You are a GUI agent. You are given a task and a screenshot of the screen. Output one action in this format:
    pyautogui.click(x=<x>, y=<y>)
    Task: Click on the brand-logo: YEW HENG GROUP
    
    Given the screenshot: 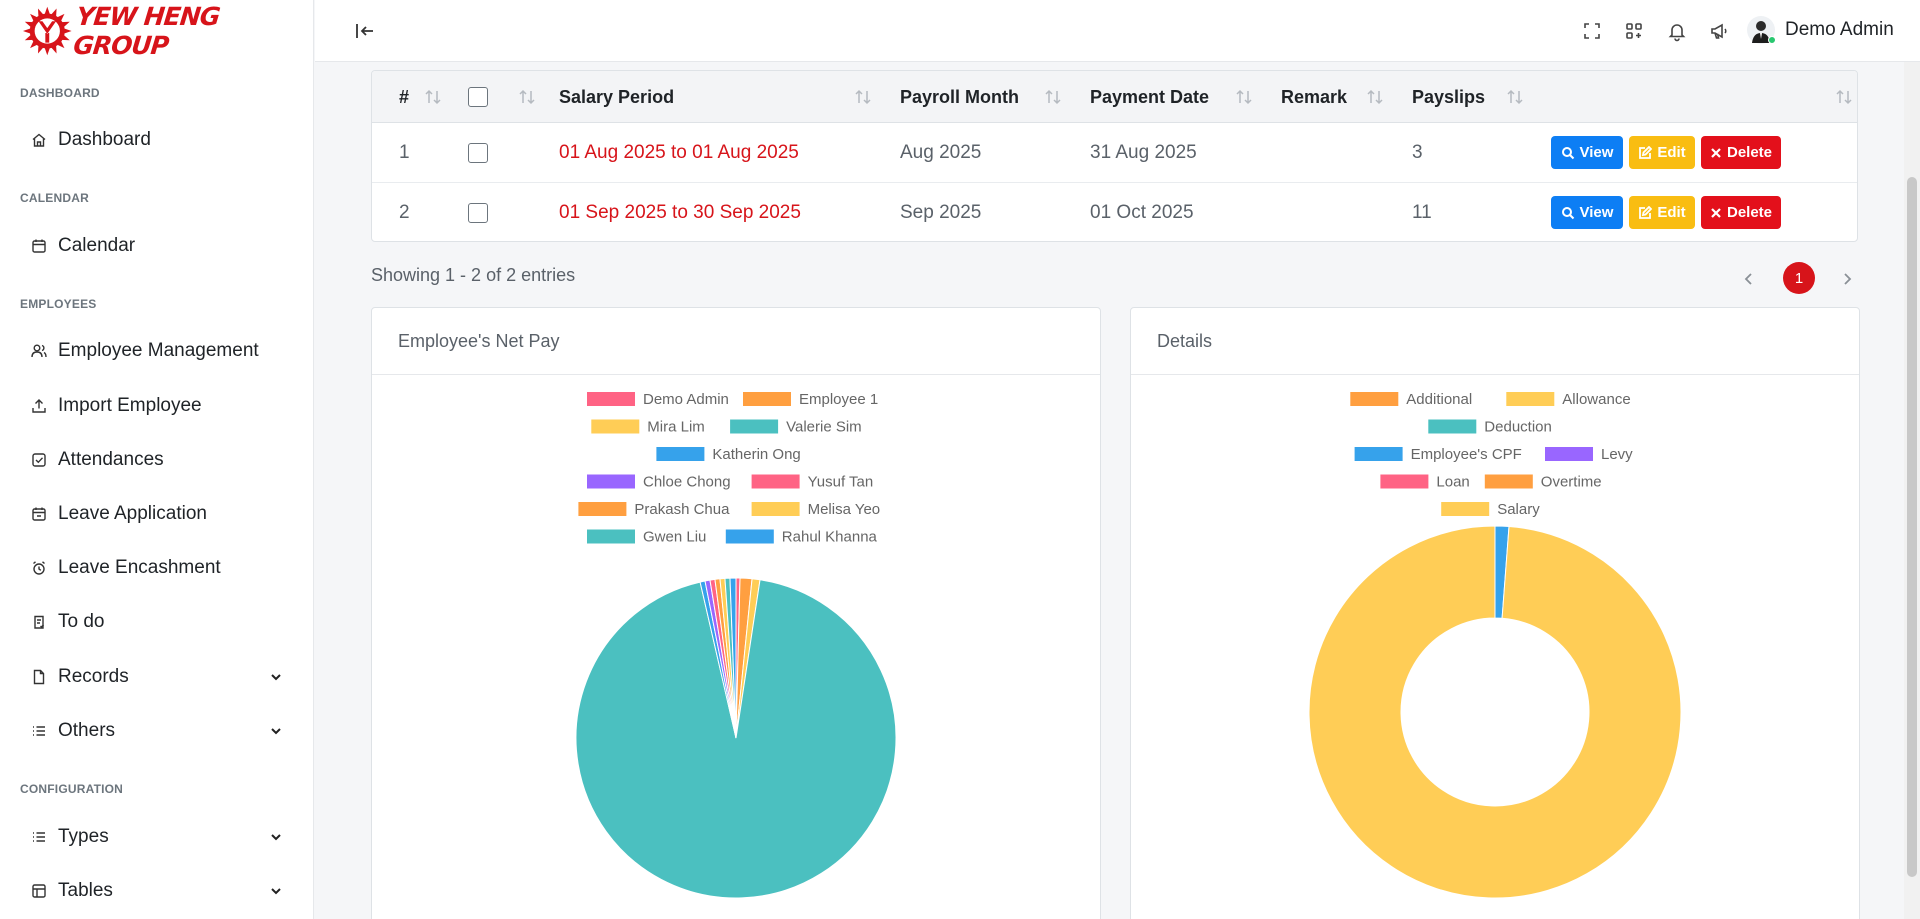 What is the action you would take?
    pyautogui.click(x=156, y=31)
    